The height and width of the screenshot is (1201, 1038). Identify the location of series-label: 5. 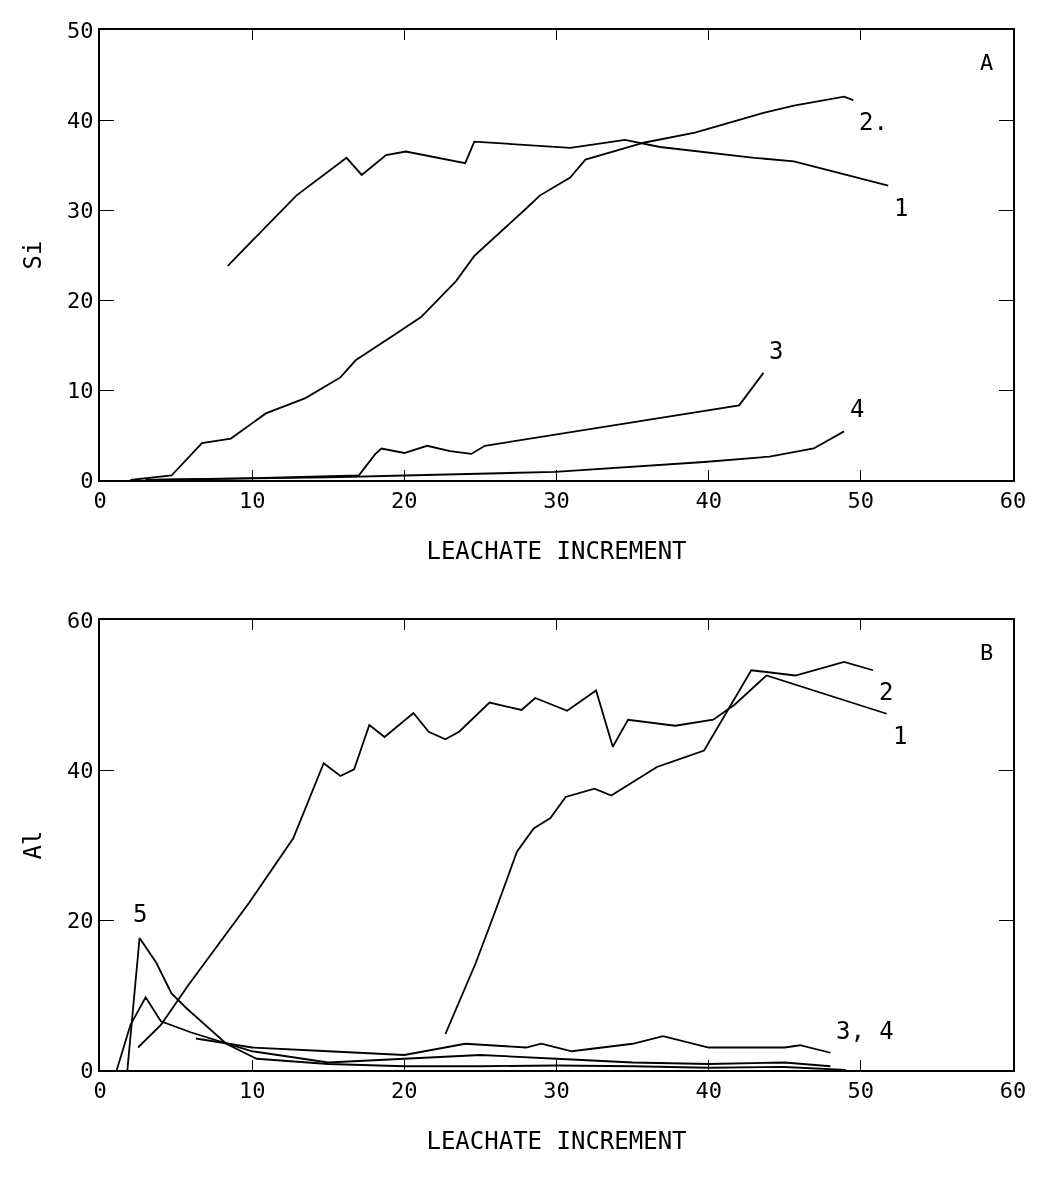
(140, 914).